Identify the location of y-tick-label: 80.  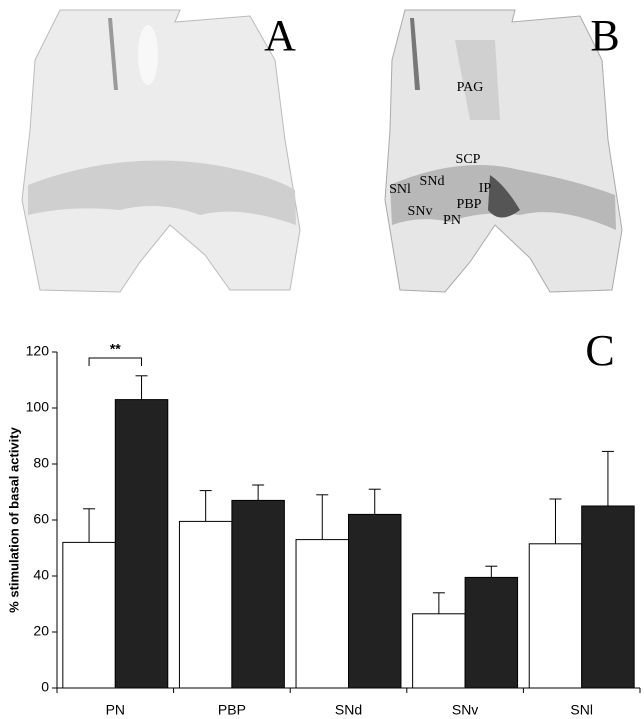
(41, 463).